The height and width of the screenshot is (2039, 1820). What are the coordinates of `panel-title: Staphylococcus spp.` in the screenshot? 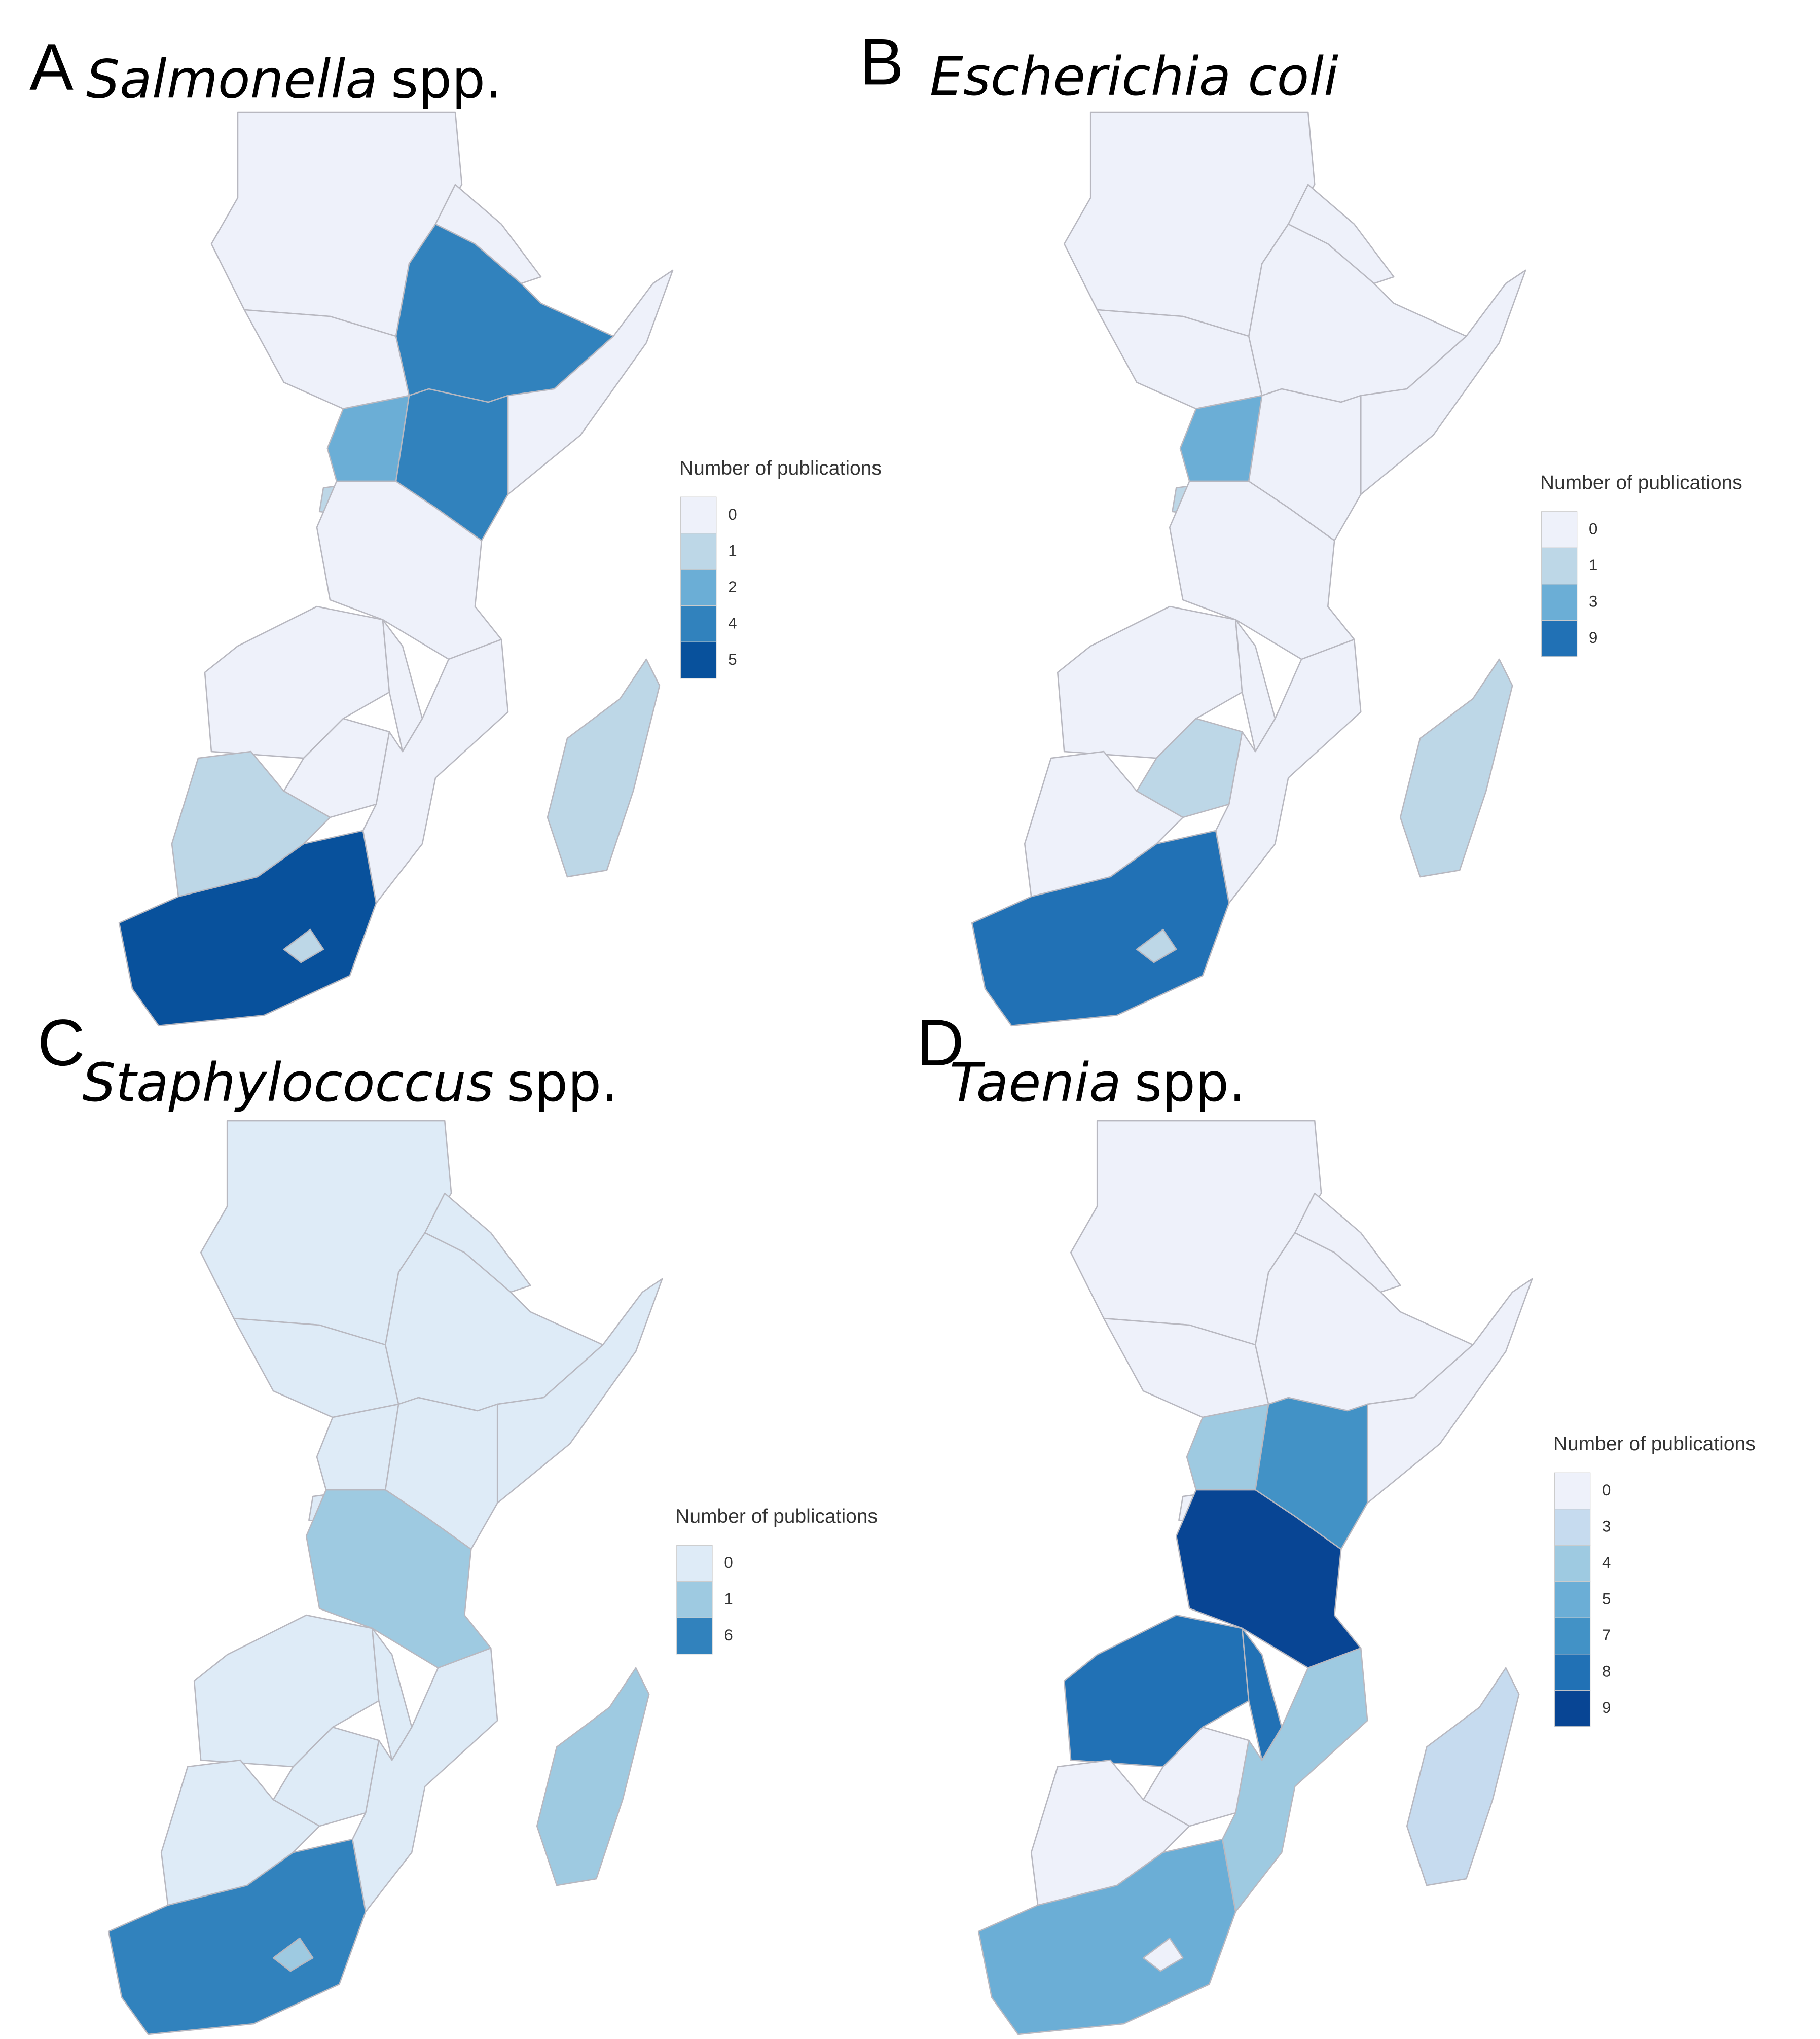 It's located at (350, 1083).